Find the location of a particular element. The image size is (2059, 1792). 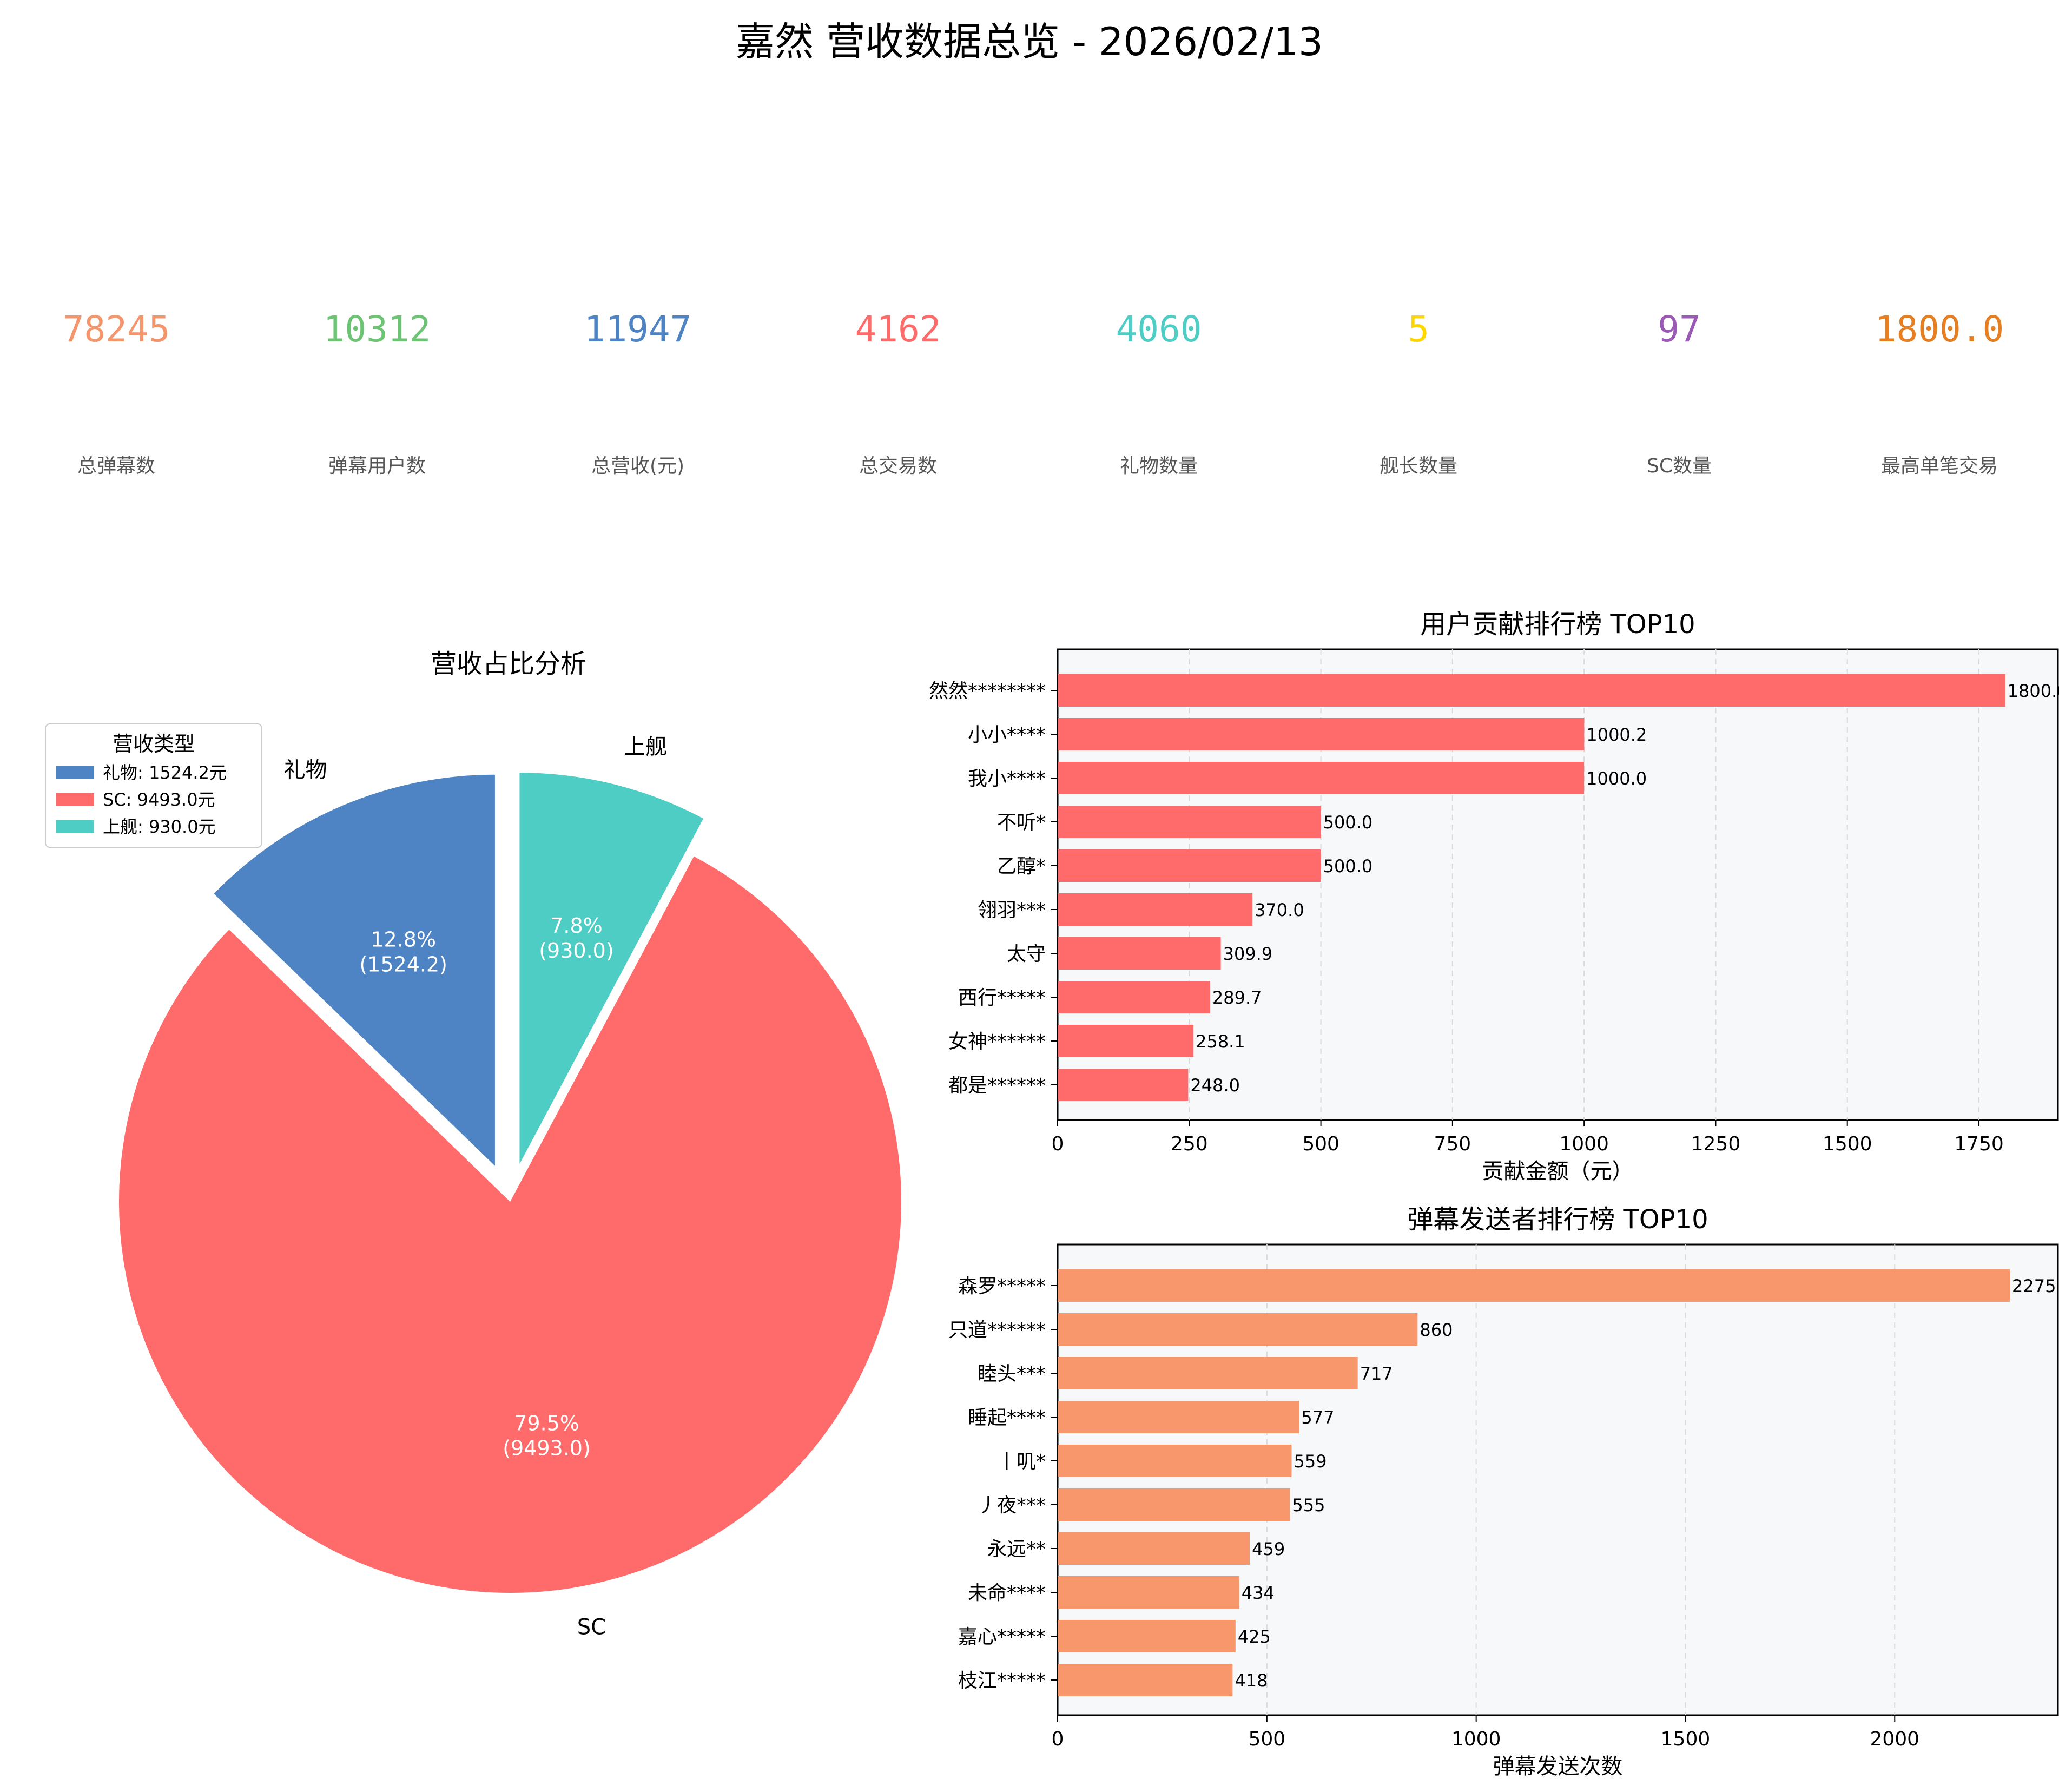

bar-value-label: 370.0 is located at coordinates (1280, 910).